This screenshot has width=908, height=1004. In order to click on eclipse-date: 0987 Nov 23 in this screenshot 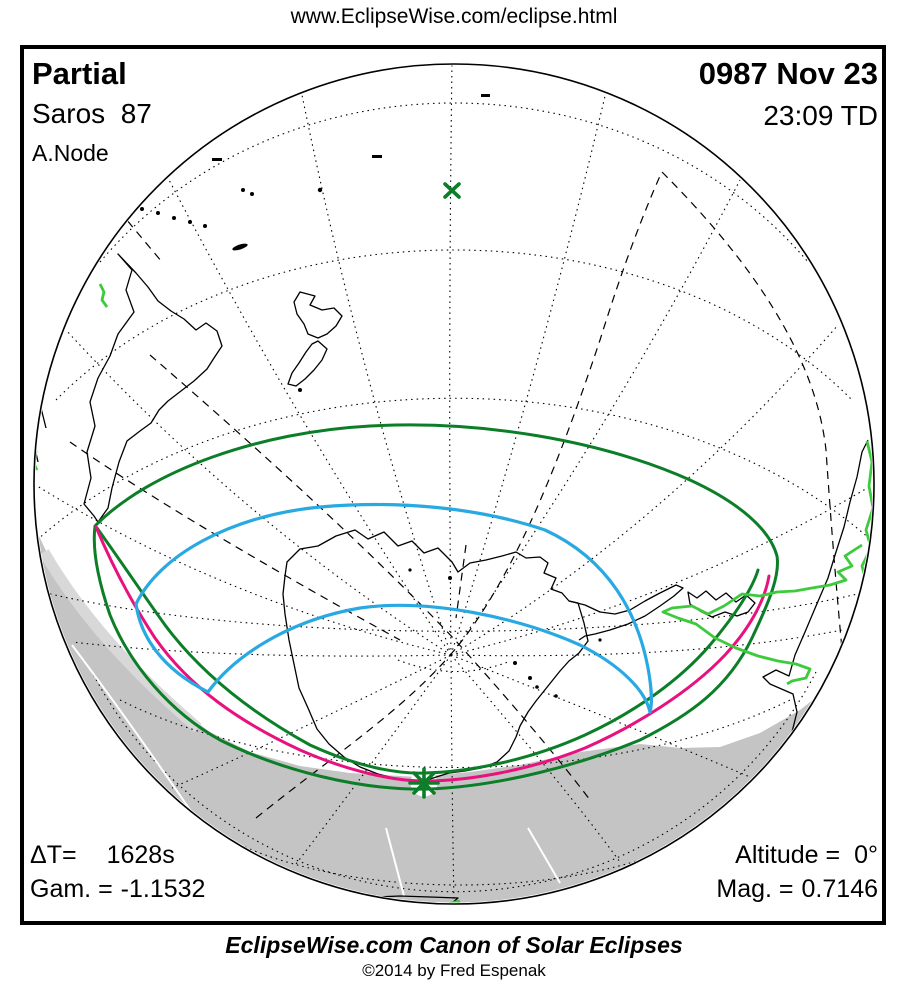, I will do `click(788, 73)`.